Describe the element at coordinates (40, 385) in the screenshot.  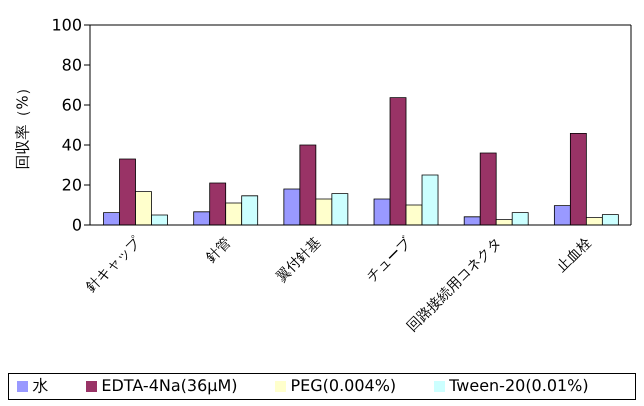
I see `legend-label: 水` at that location.